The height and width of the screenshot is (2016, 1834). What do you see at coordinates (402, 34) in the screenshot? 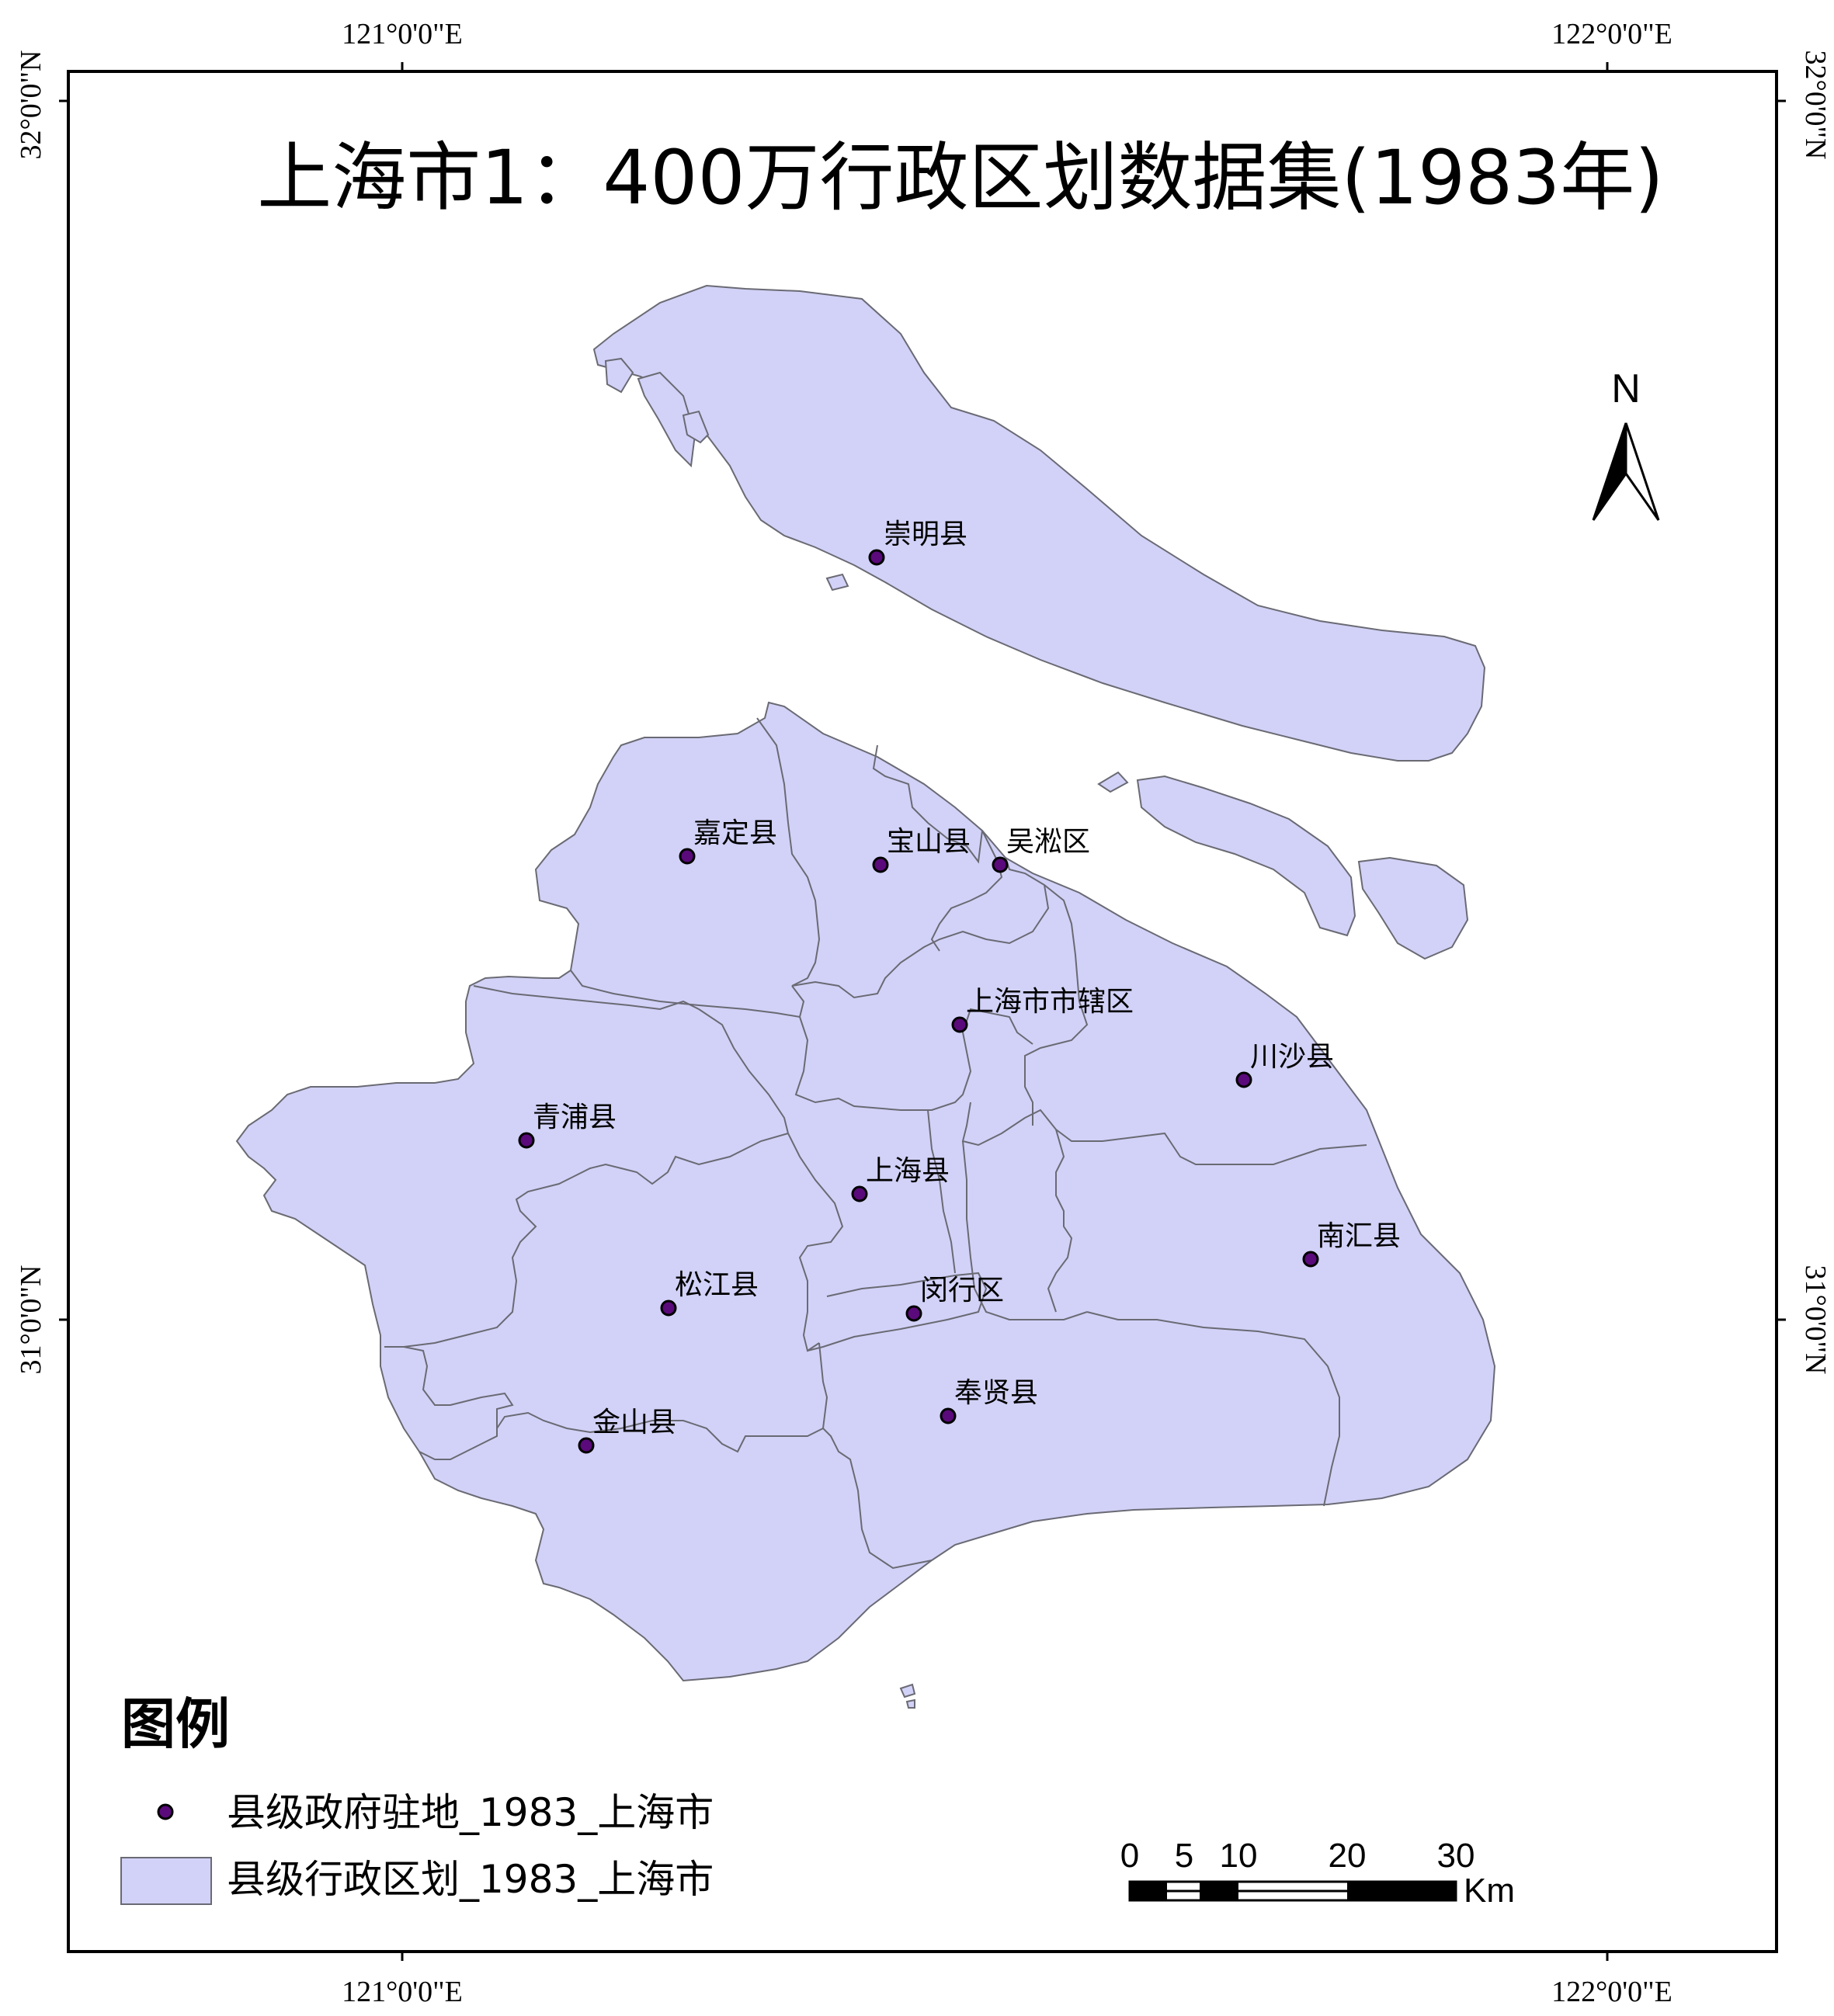
I see `lon-label-top-west: 121°0'0"E` at bounding box center [402, 34].